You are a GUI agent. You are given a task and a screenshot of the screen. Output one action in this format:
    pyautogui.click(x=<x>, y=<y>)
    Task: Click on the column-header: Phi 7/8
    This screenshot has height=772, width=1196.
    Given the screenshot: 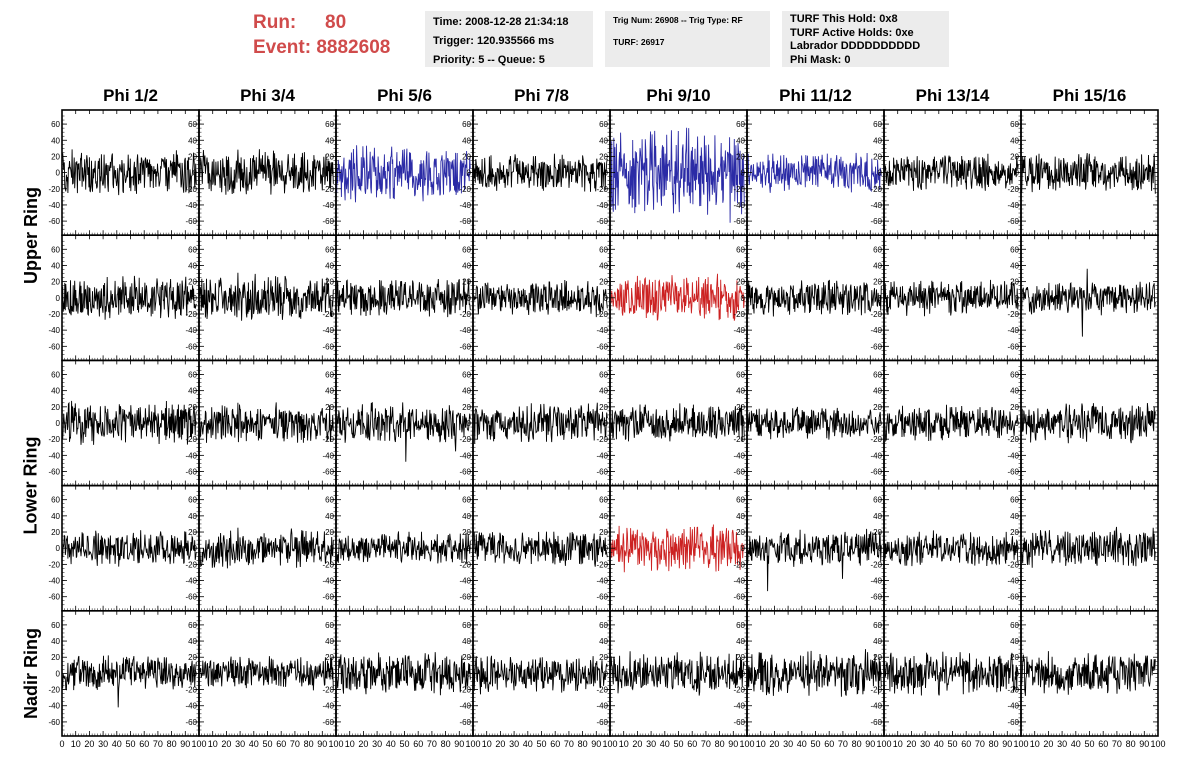 What is the action you would take?
    pyautogui.click(x=541, y=95)
    